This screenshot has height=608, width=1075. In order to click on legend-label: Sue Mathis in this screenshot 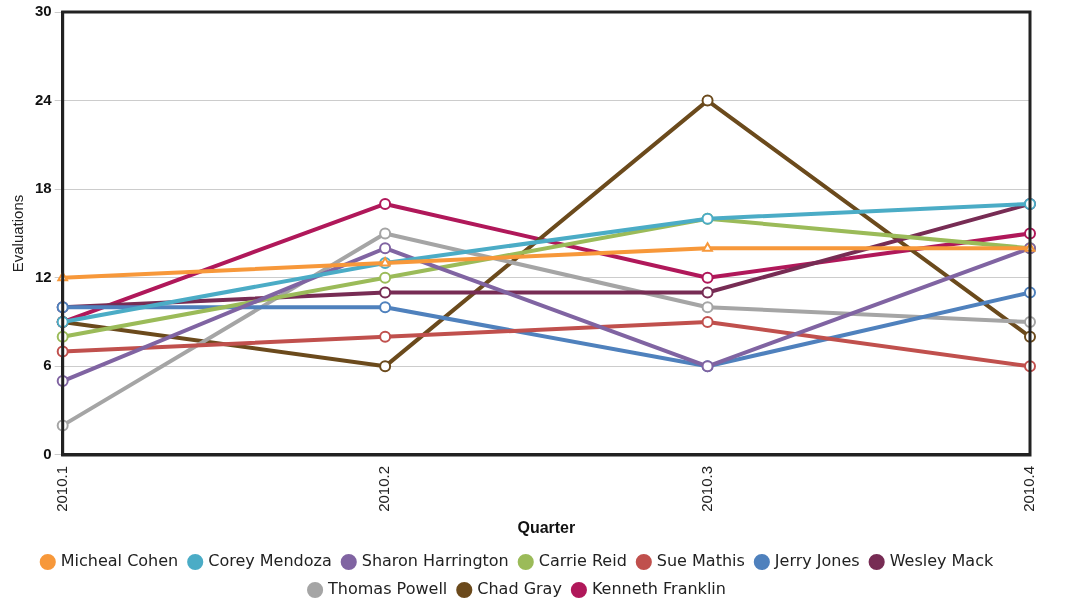, I will do `click(700, 561)`.